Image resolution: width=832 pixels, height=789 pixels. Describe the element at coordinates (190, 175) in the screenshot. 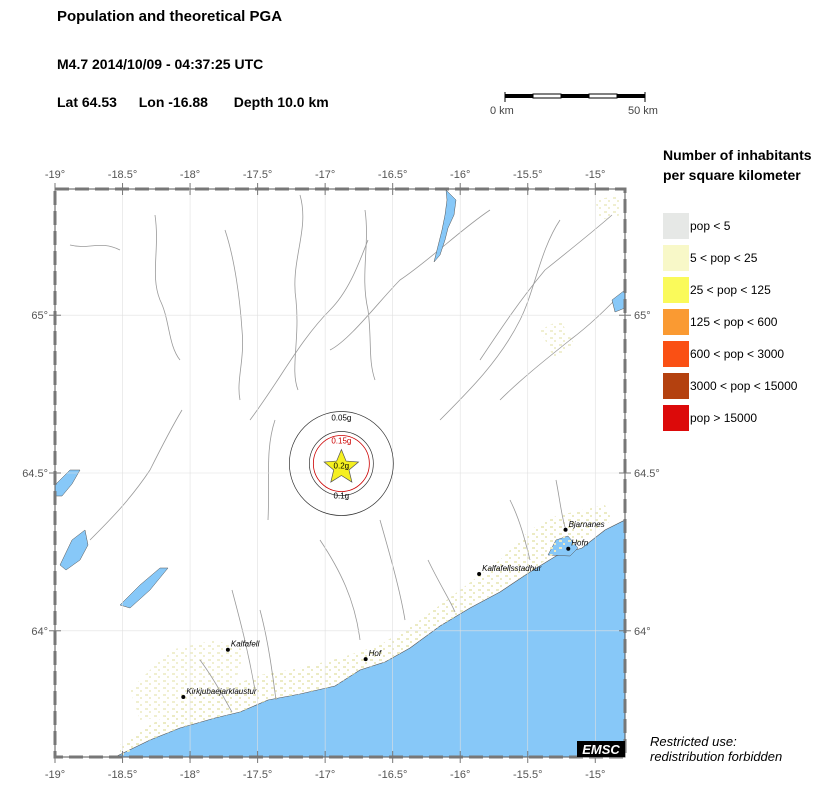

I see `lon-tick-top: -18°` at that location.